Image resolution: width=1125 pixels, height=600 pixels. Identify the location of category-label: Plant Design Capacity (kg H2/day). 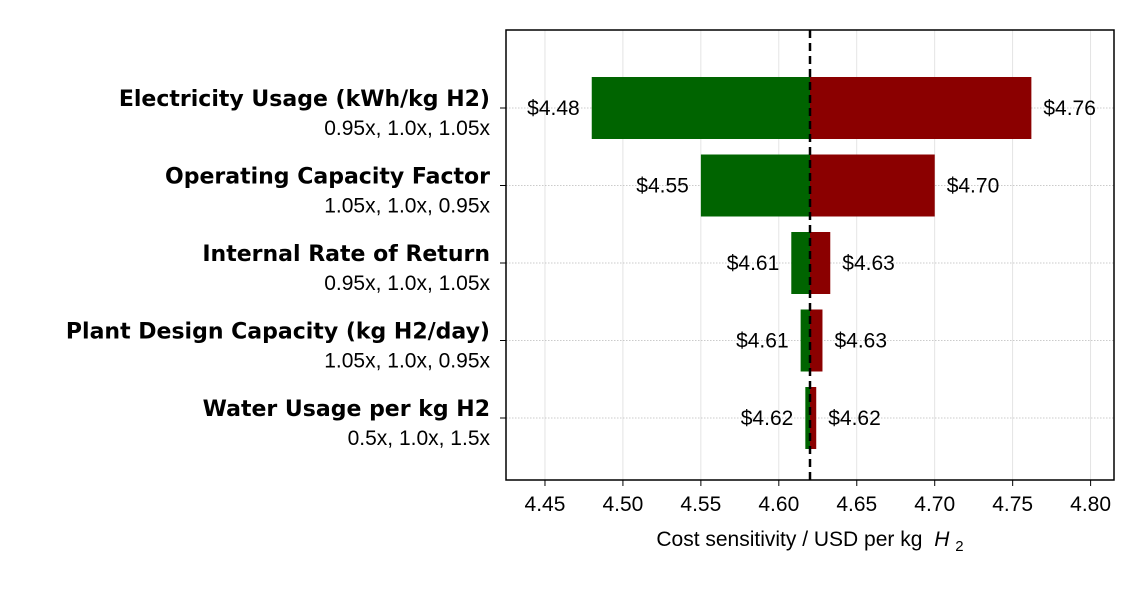
(278, 332).